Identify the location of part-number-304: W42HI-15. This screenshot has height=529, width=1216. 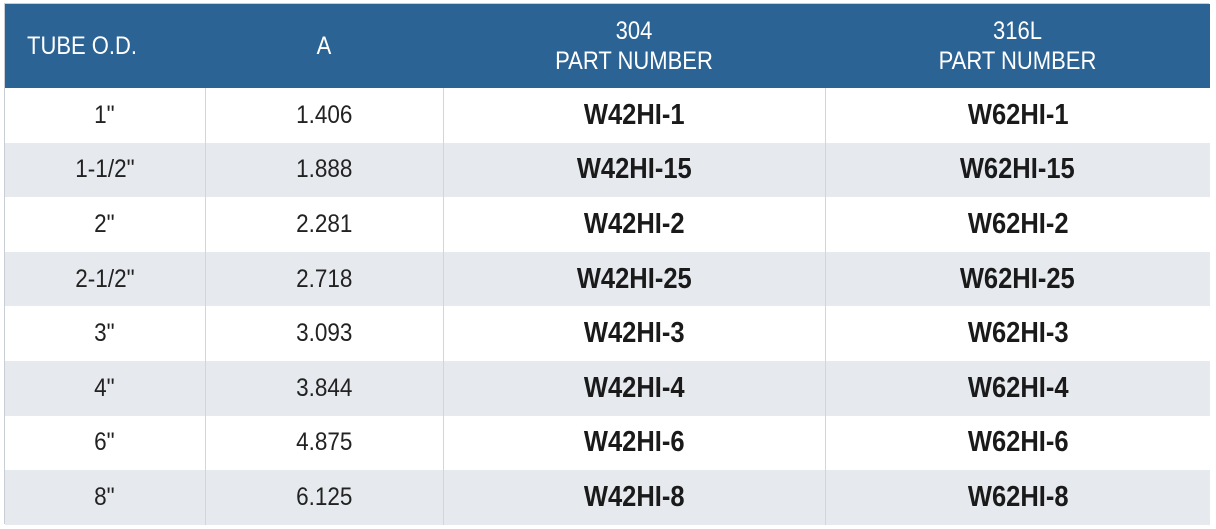
(634, 169).